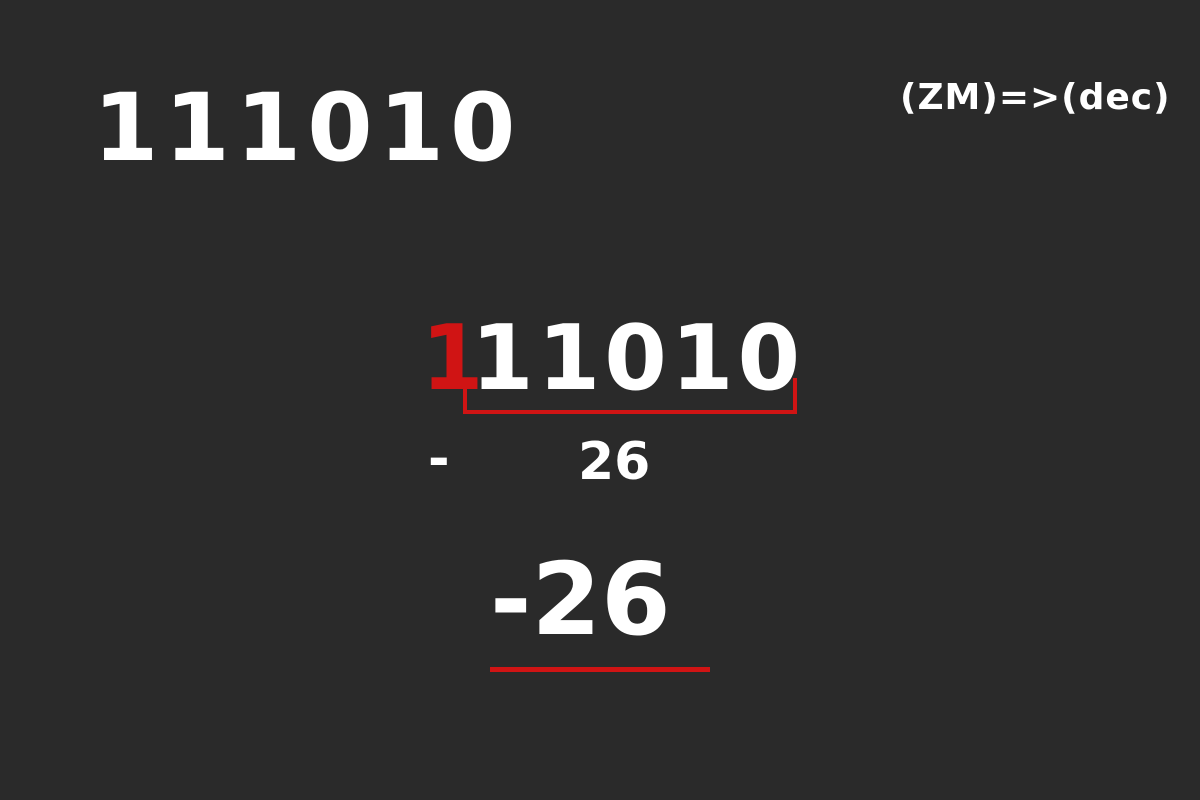 Image resolution: width=1200 pixels, height=800 pixels. Describe the element at coordinates (638, 358) in the screenshot. I see `magnitude-bits: 11010` at that location.